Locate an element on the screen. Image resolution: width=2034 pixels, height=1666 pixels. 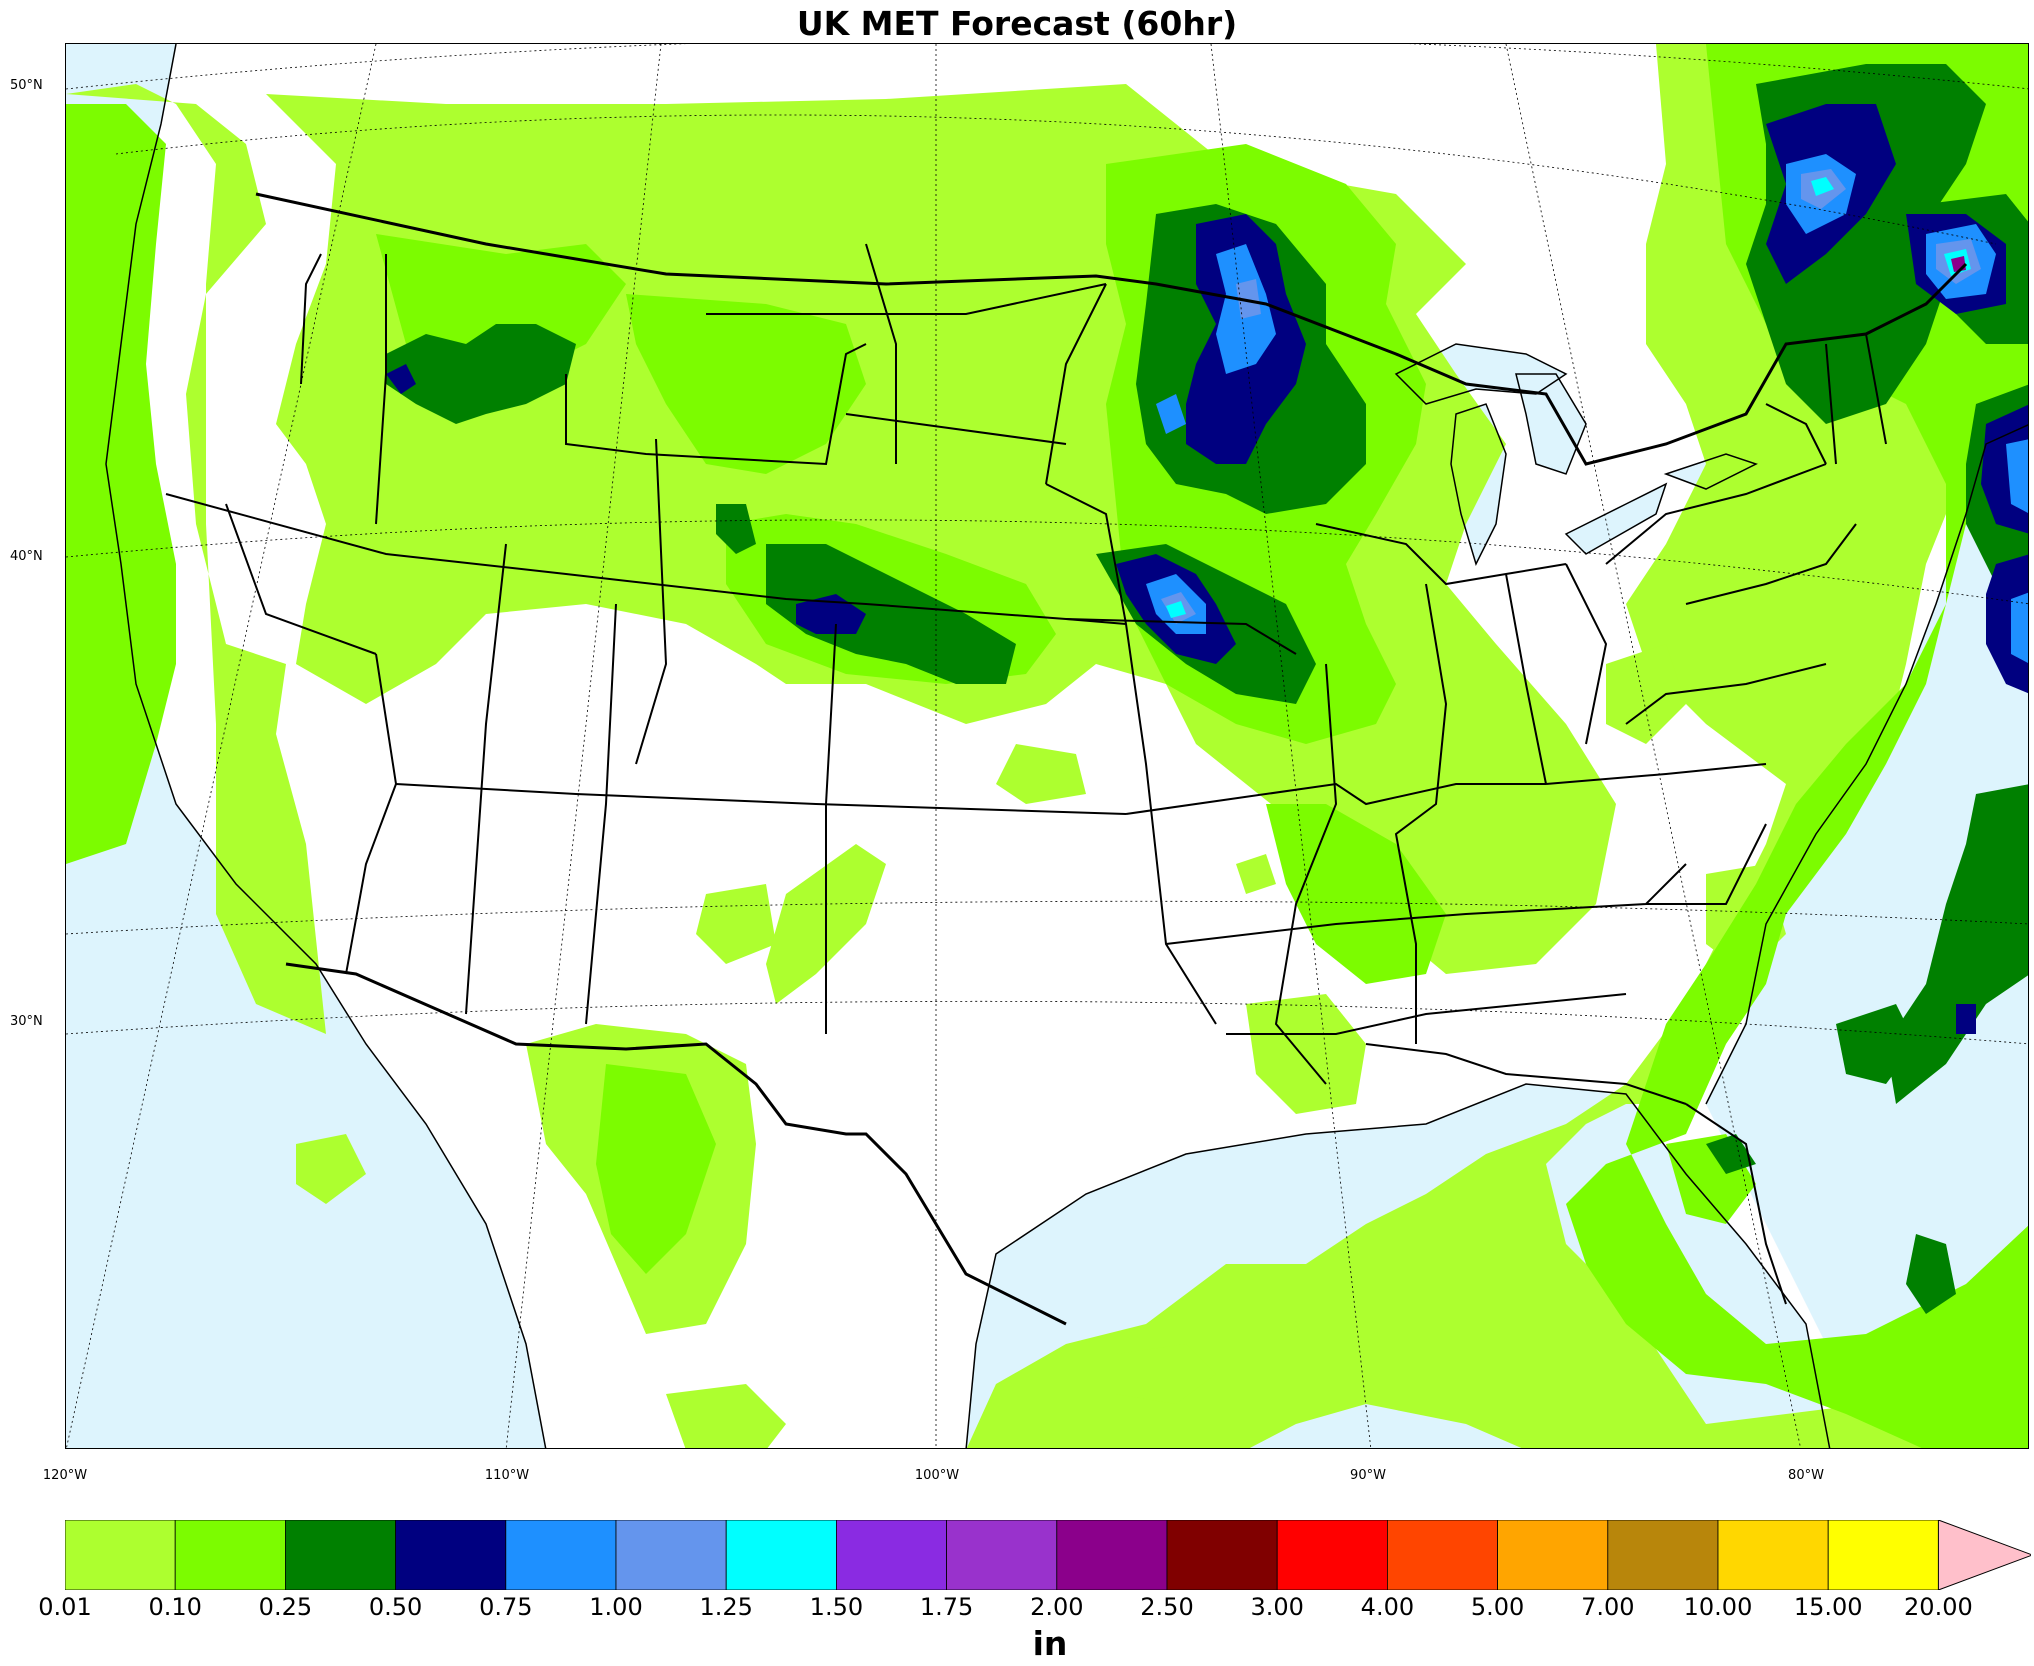
lat-label-30n: 30°N is located at coordinates (26, 1021).